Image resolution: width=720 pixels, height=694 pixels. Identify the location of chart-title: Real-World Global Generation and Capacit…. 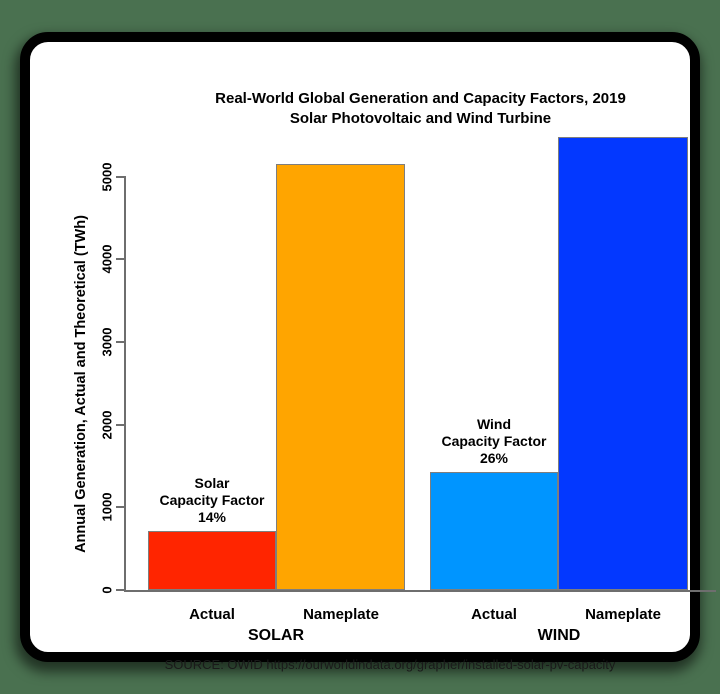
(420, 98).